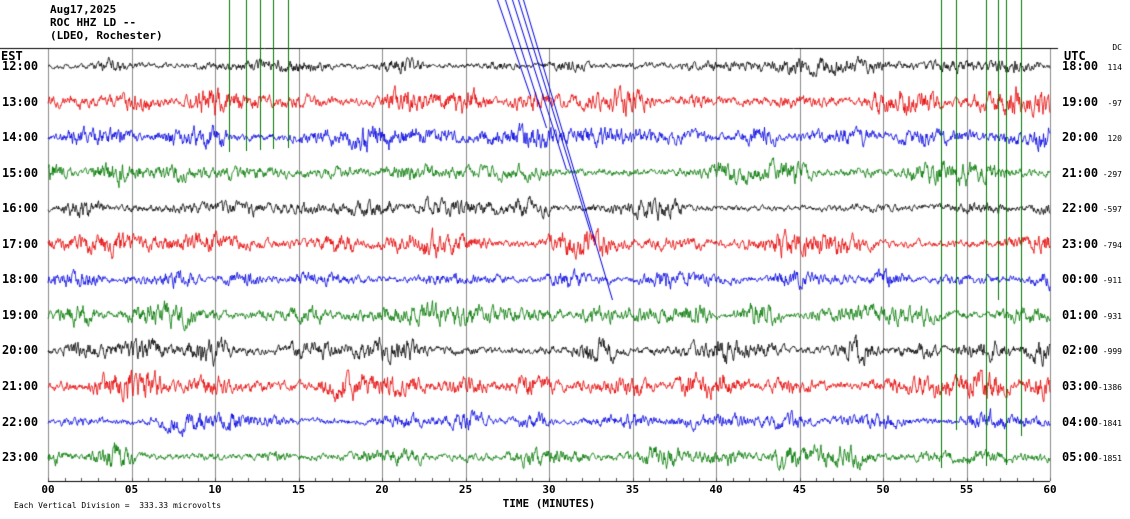 The height and width of the screenshot is (519, 1130). I want to click on est-time-label: 22:00, so click(20, 421).